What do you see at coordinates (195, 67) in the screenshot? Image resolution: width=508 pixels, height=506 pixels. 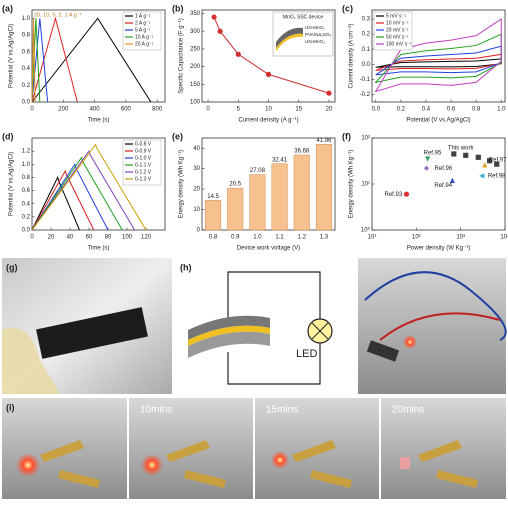 I see `y-tick-label: 200` at bounding box center [195, 67].